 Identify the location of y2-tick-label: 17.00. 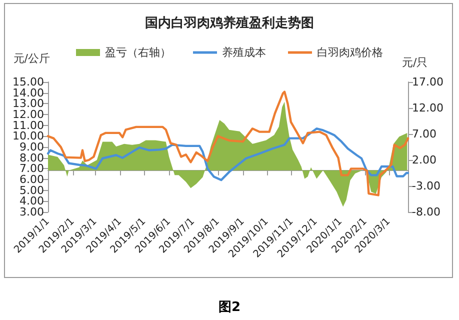
(428, 82).